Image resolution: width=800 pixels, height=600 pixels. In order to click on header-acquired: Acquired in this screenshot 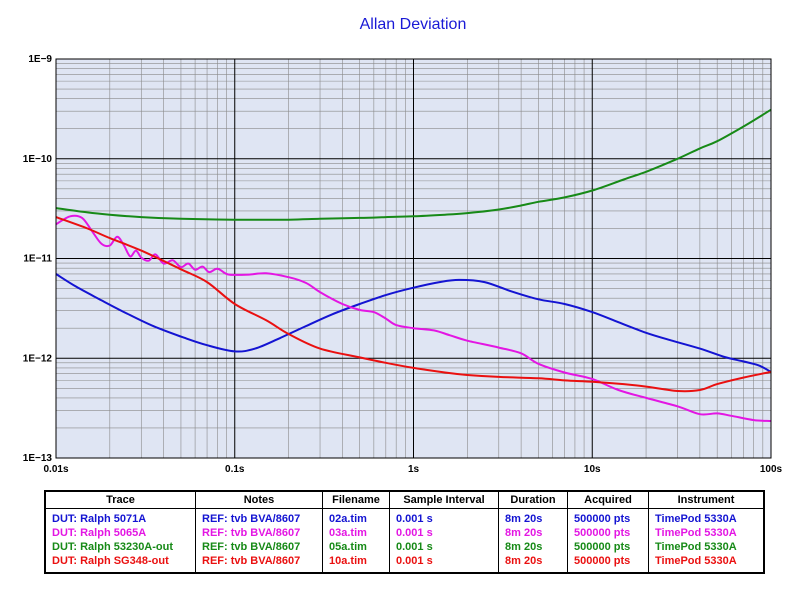, I will do `click(608, 500)`.